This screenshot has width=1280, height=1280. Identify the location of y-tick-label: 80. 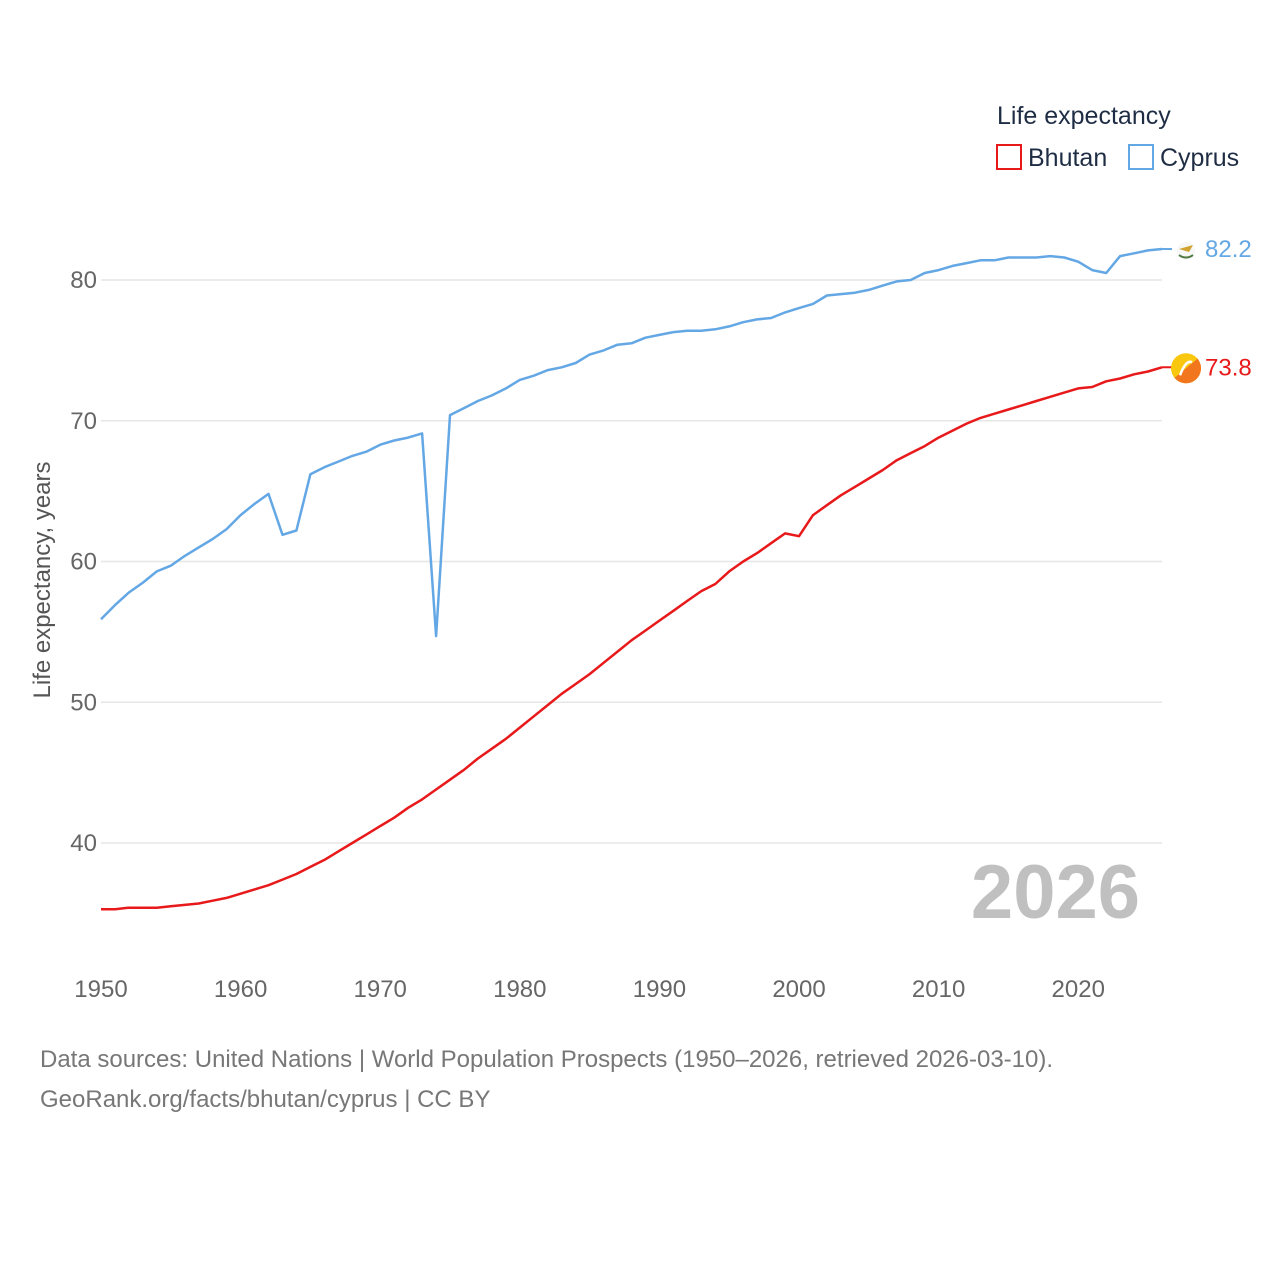
(83, 280).